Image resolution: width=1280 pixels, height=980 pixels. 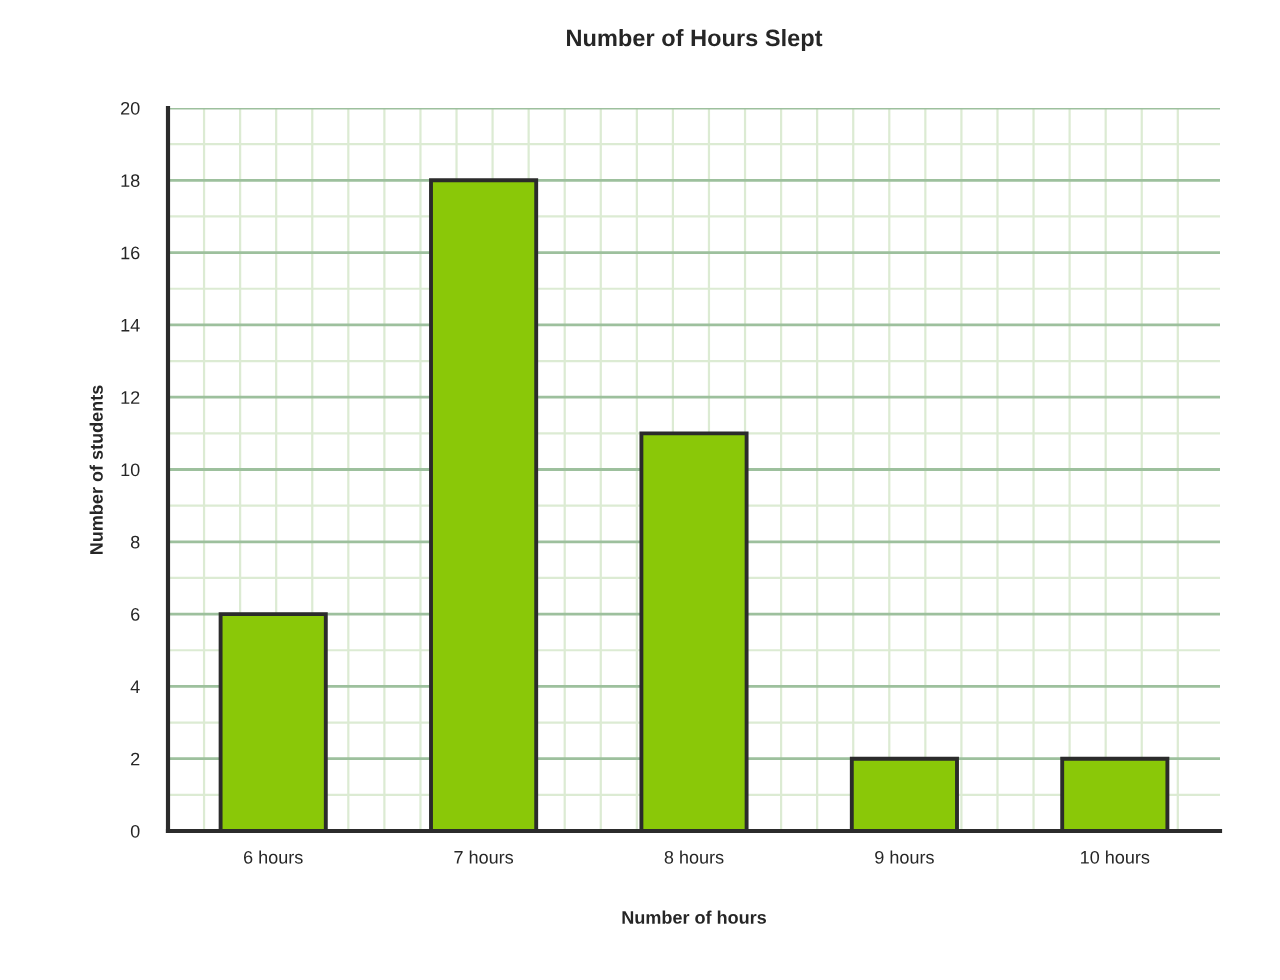 I want to click on x-tick-label: 7 hours, so click(x=484, y=857).